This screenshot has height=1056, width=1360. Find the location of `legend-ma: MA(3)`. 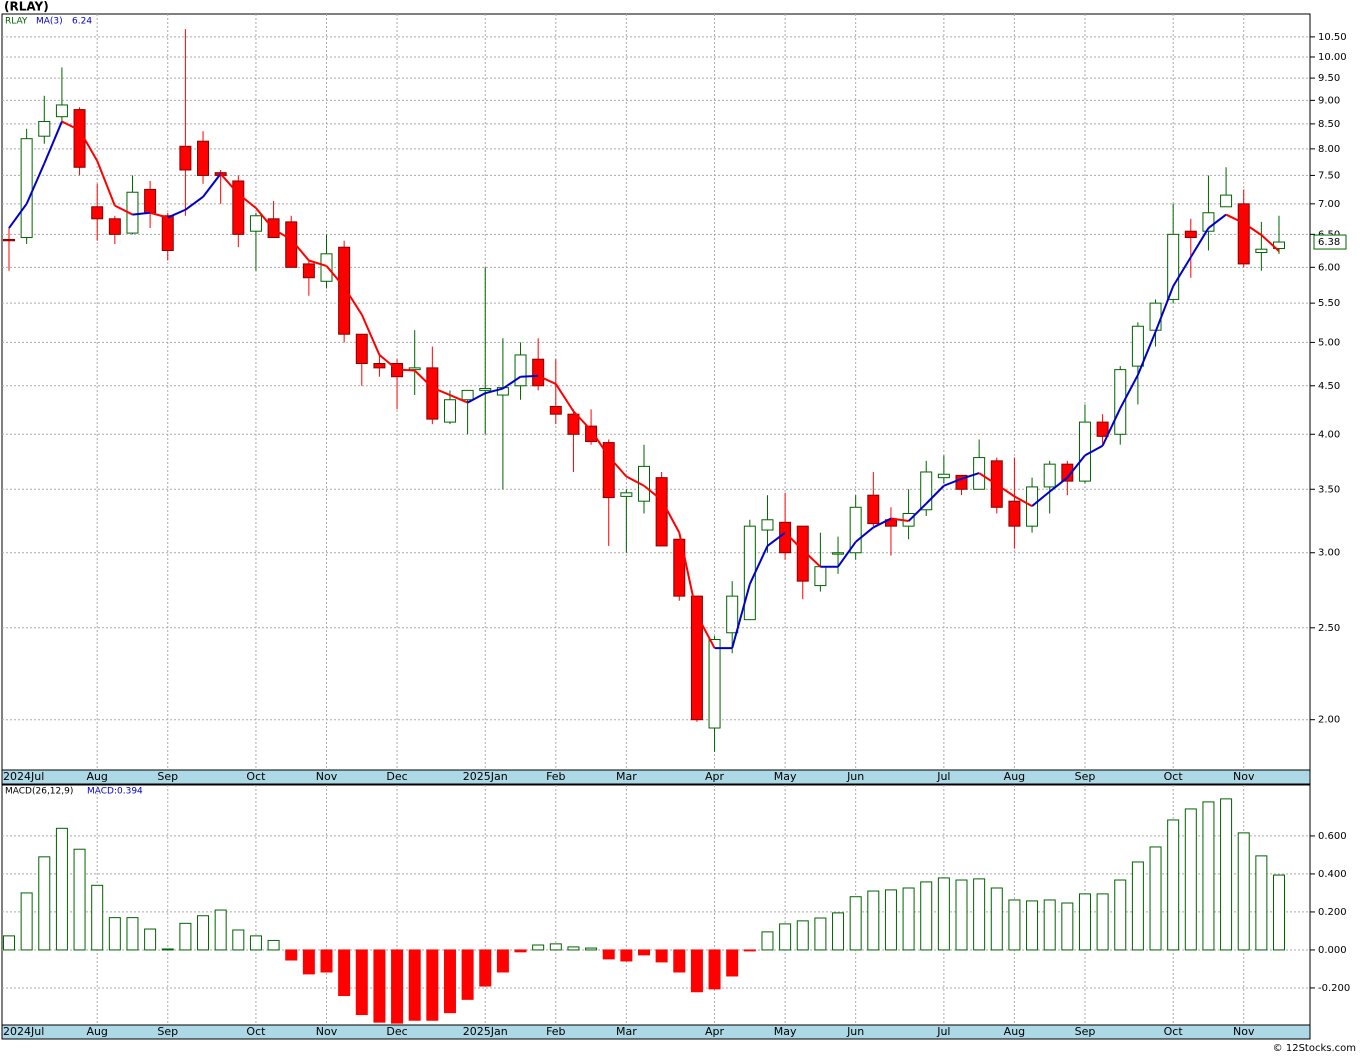

legend-ma: MA(3) is located at coordinates (49, 22).